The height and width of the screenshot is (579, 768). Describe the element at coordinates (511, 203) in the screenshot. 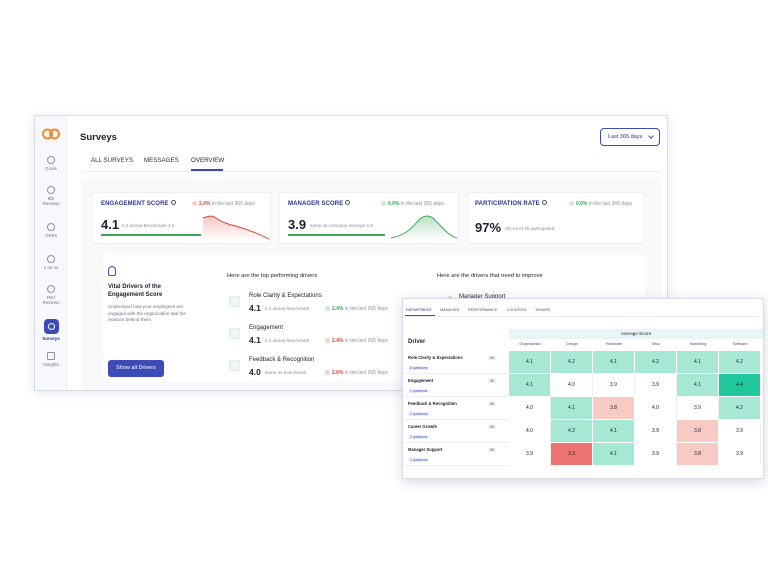

I see `participation-rate-title: PARTICIPATION RATE` at that location.